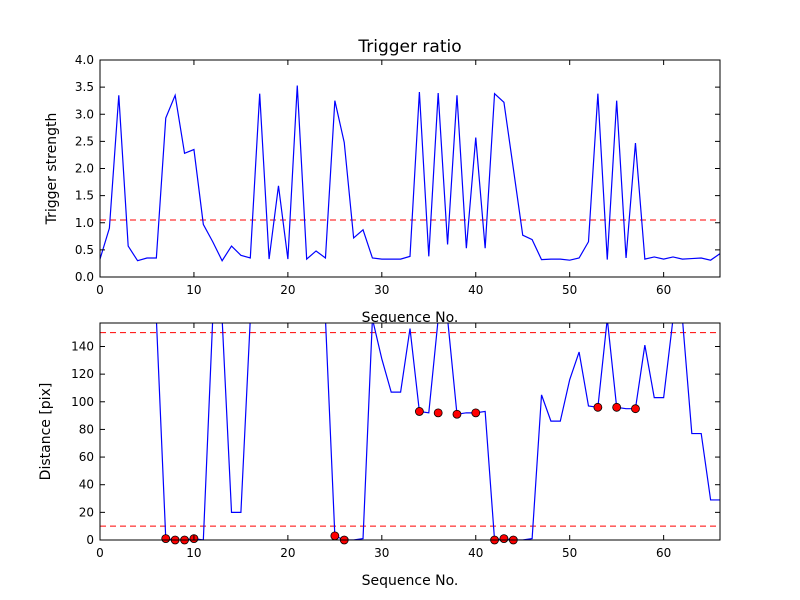 The width and height of the screenshot is (800, 600). I want to click on top-y-tick-label: 2.0, so click(84, 169).